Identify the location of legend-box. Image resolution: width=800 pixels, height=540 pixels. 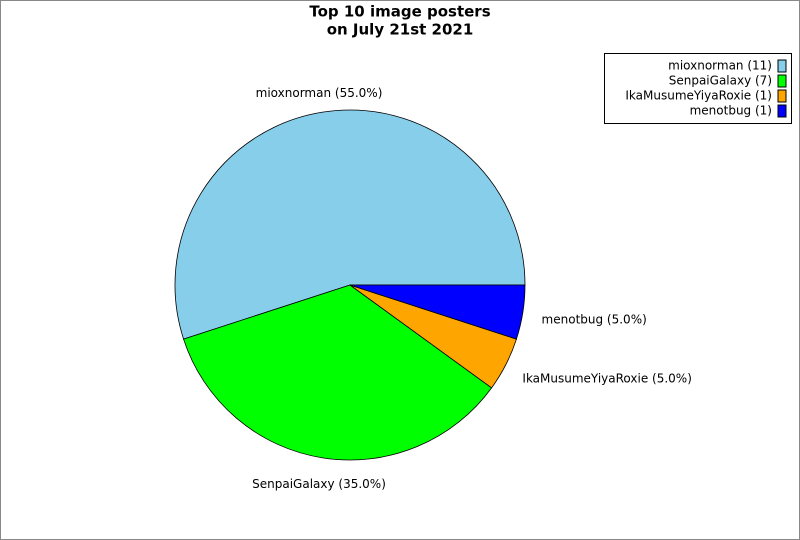
(698, 88).